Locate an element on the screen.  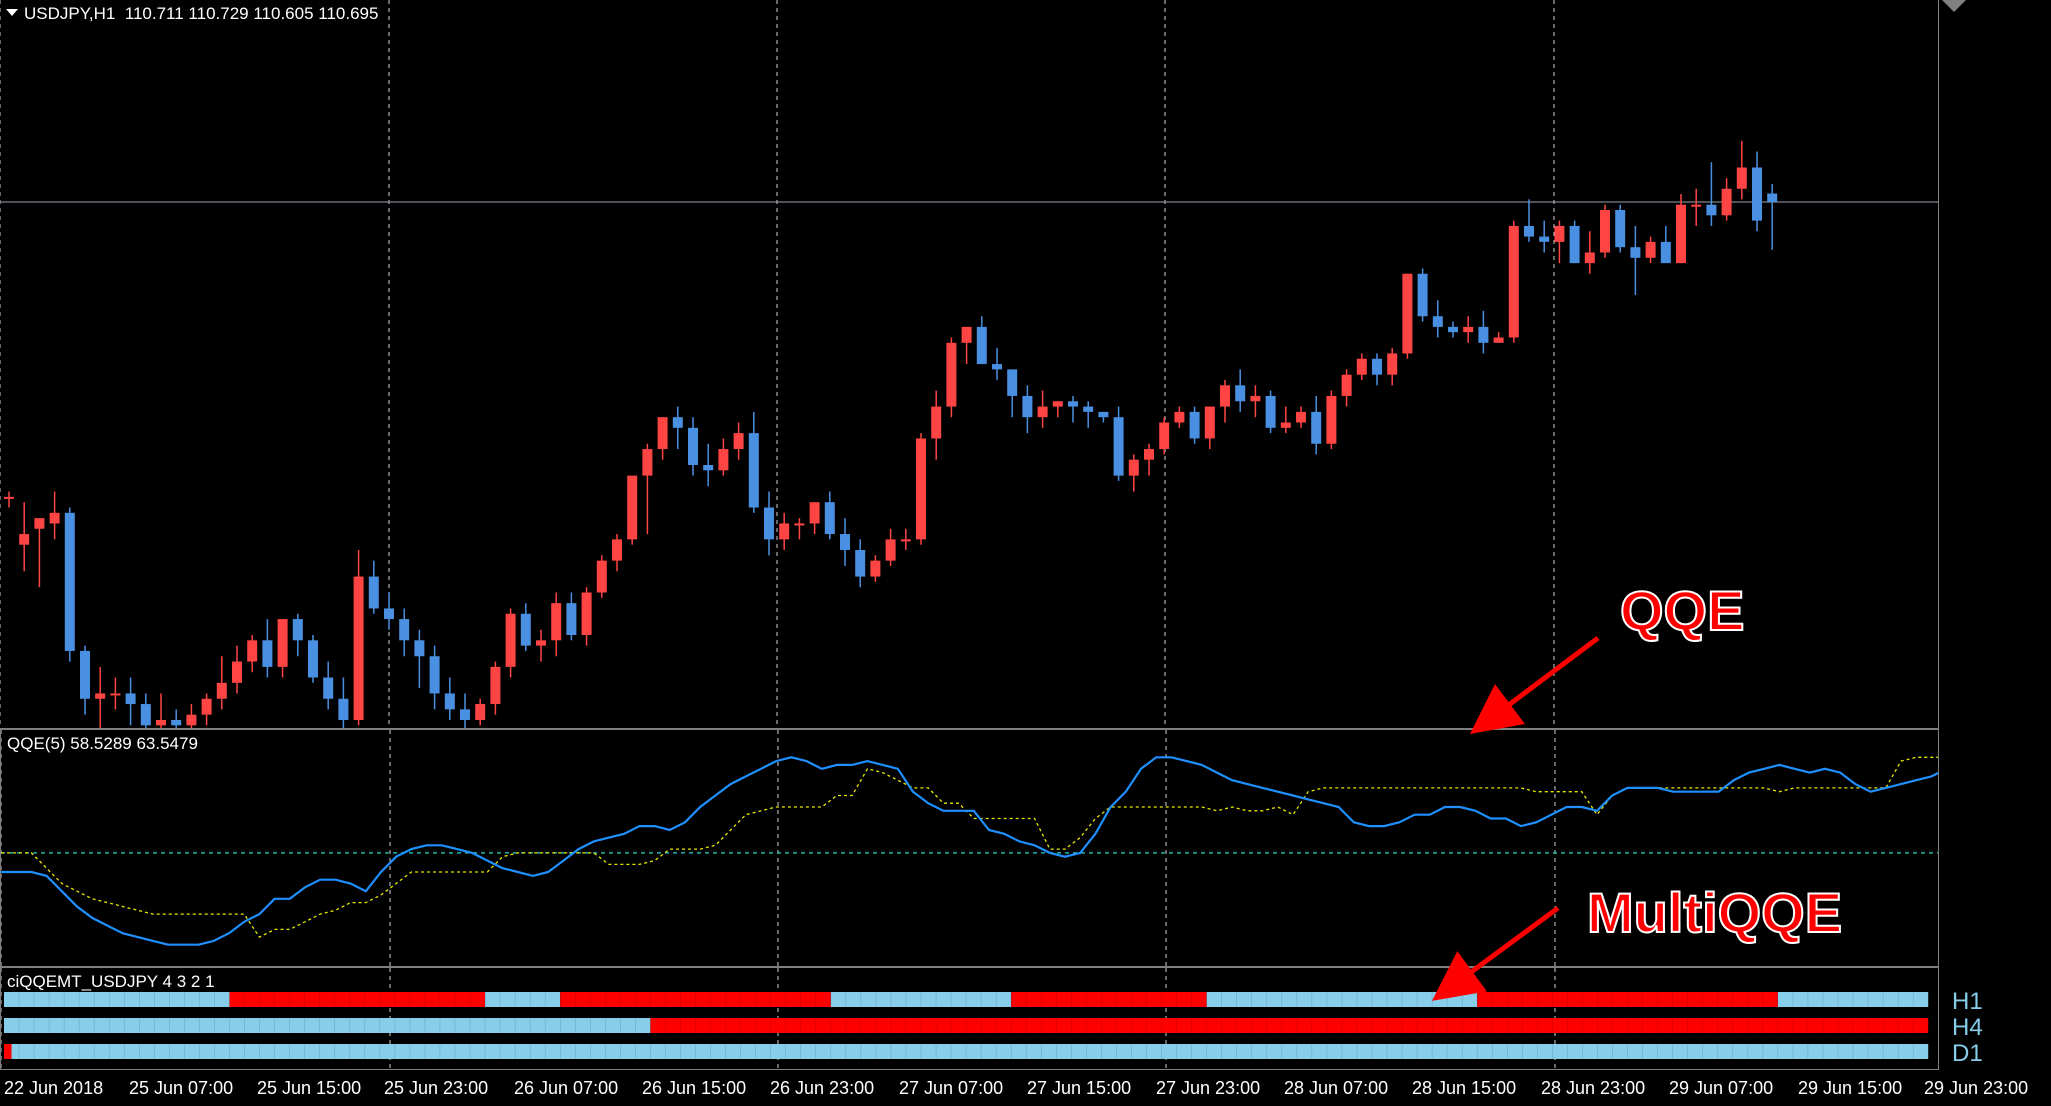
multiqqe-indicator-panel: ciQQEMT_USDJPY 4 3 2 1 is located at coordinates (969, 1018).